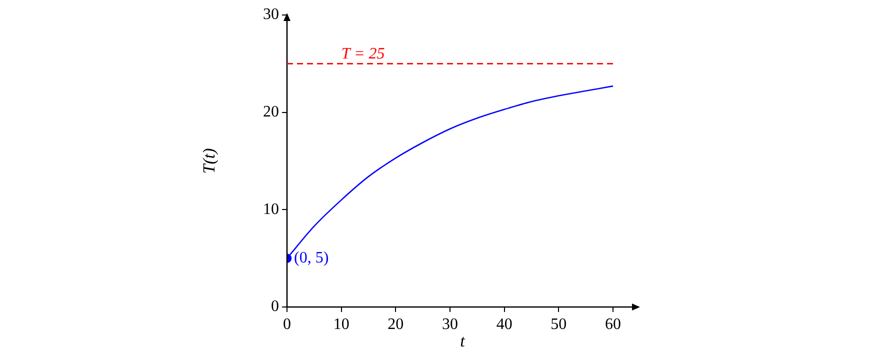 The image size is (870, 360). What do you see at coordinates (271, 112) in the screenshot?
I see `y-tick-label: 20` at bounding box center [271, 112].